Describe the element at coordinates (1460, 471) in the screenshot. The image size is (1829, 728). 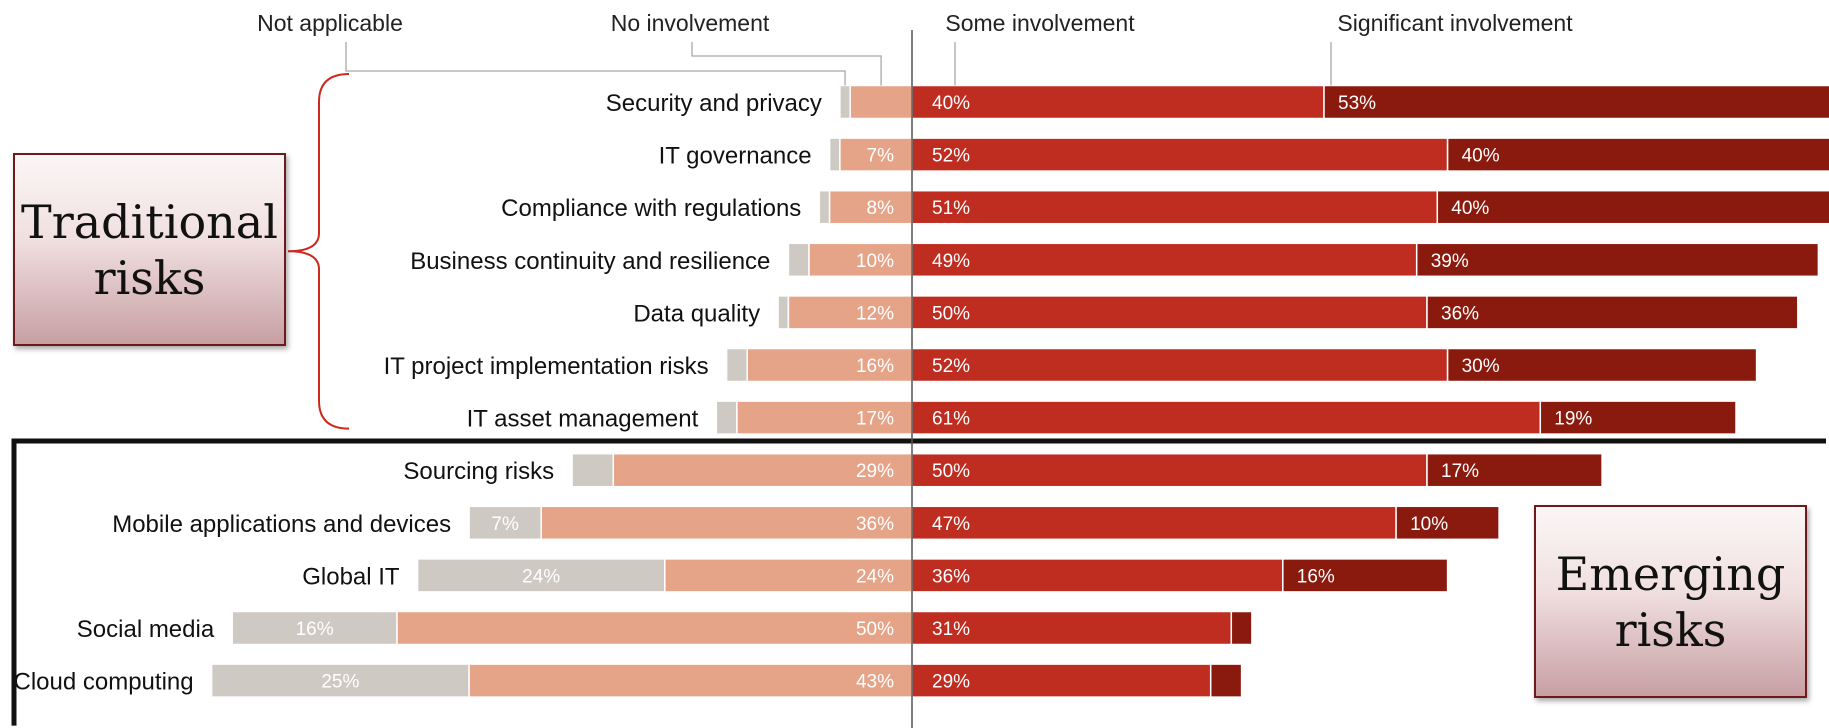
I see `significant-involvement-value-label: 17%` at that location.